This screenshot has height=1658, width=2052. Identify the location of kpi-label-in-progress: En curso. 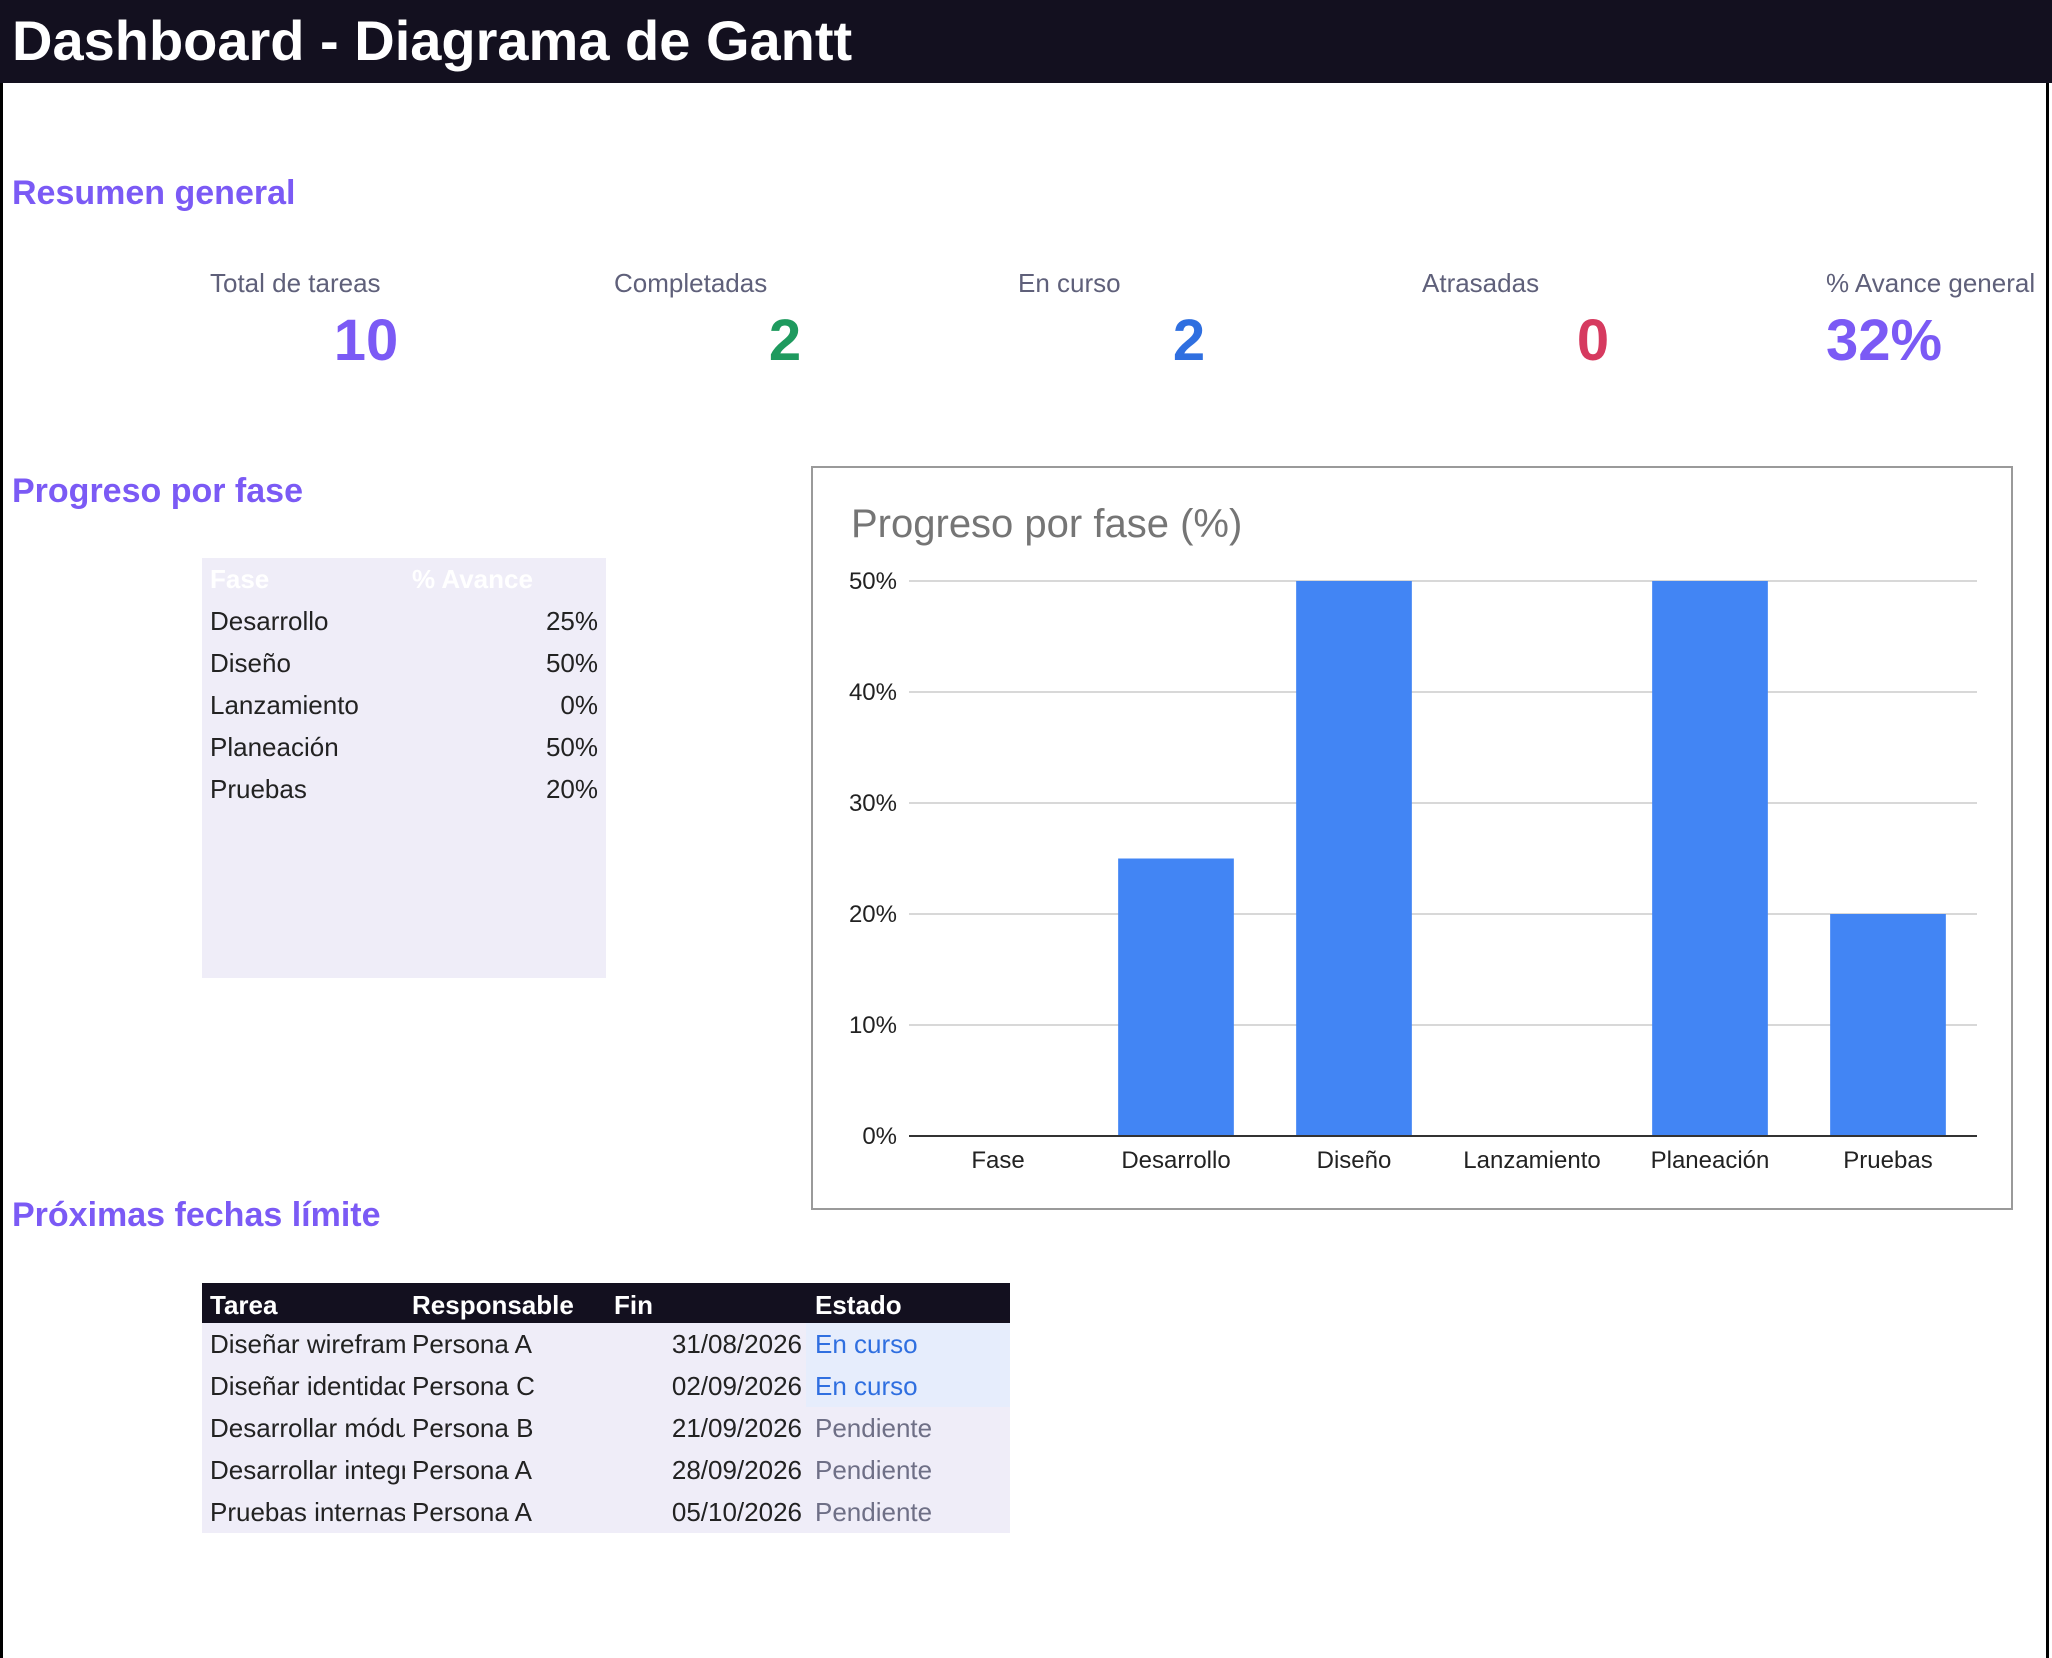
(1069, 283).